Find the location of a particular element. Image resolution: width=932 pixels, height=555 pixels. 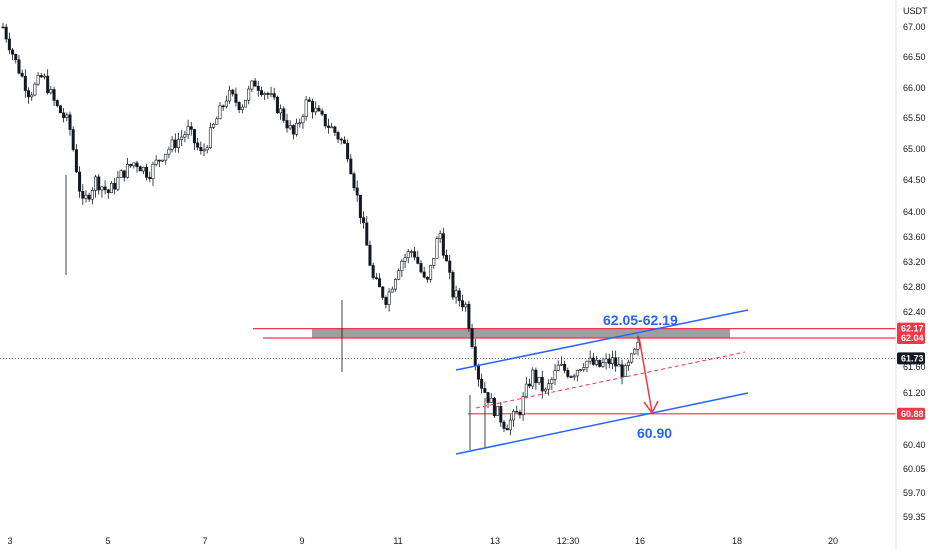

y-tick-label: 60.05 is located at coordinates (914, 469).